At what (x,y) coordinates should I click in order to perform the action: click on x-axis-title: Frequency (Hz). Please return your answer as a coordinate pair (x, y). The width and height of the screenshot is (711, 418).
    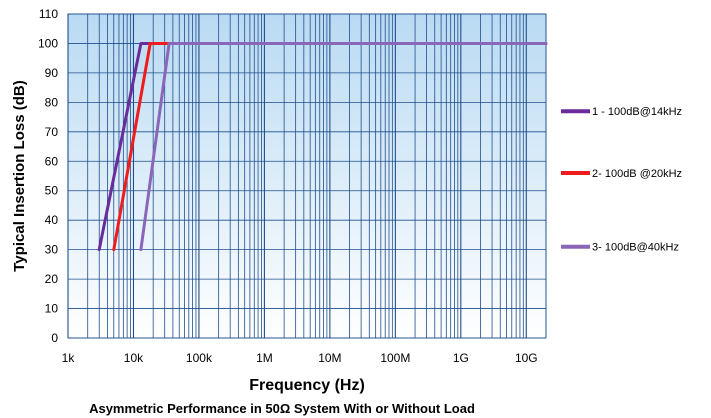
    Looking at the image, I should click on (307, 385).